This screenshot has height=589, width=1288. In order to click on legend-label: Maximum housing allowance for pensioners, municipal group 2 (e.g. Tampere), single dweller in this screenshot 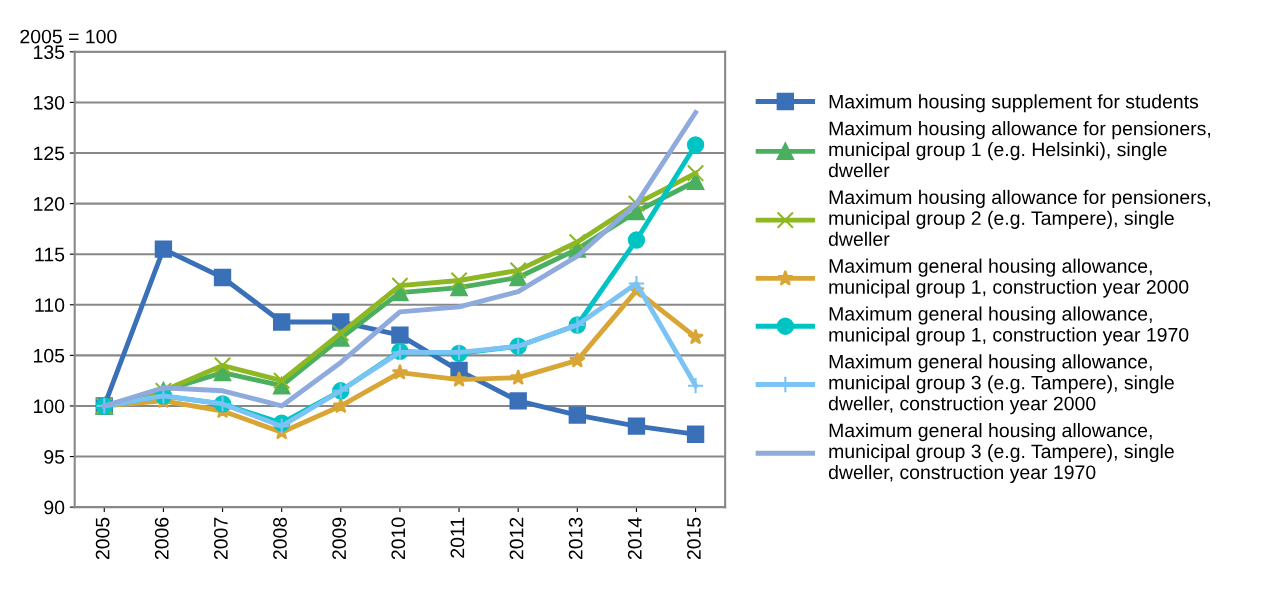, I will do `click(1019, 218)`.